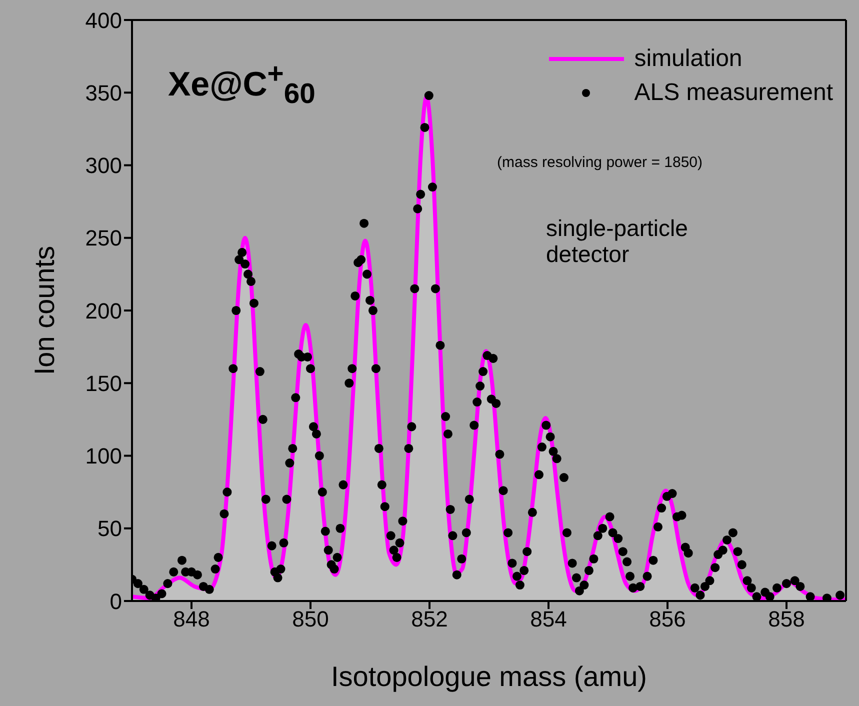  What do you see at coordinates (667, 619) in the screenshot?
I see `x-tick-label: 856` at bounding box center [667, 619].